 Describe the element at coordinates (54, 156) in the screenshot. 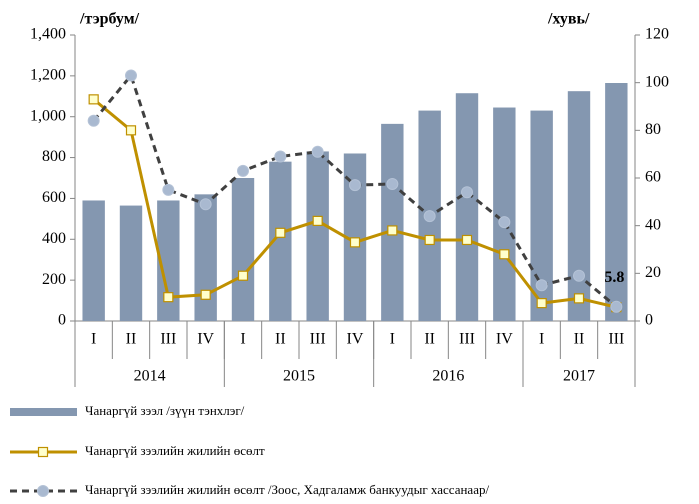

I see `y-tick-label: 800` at that location.